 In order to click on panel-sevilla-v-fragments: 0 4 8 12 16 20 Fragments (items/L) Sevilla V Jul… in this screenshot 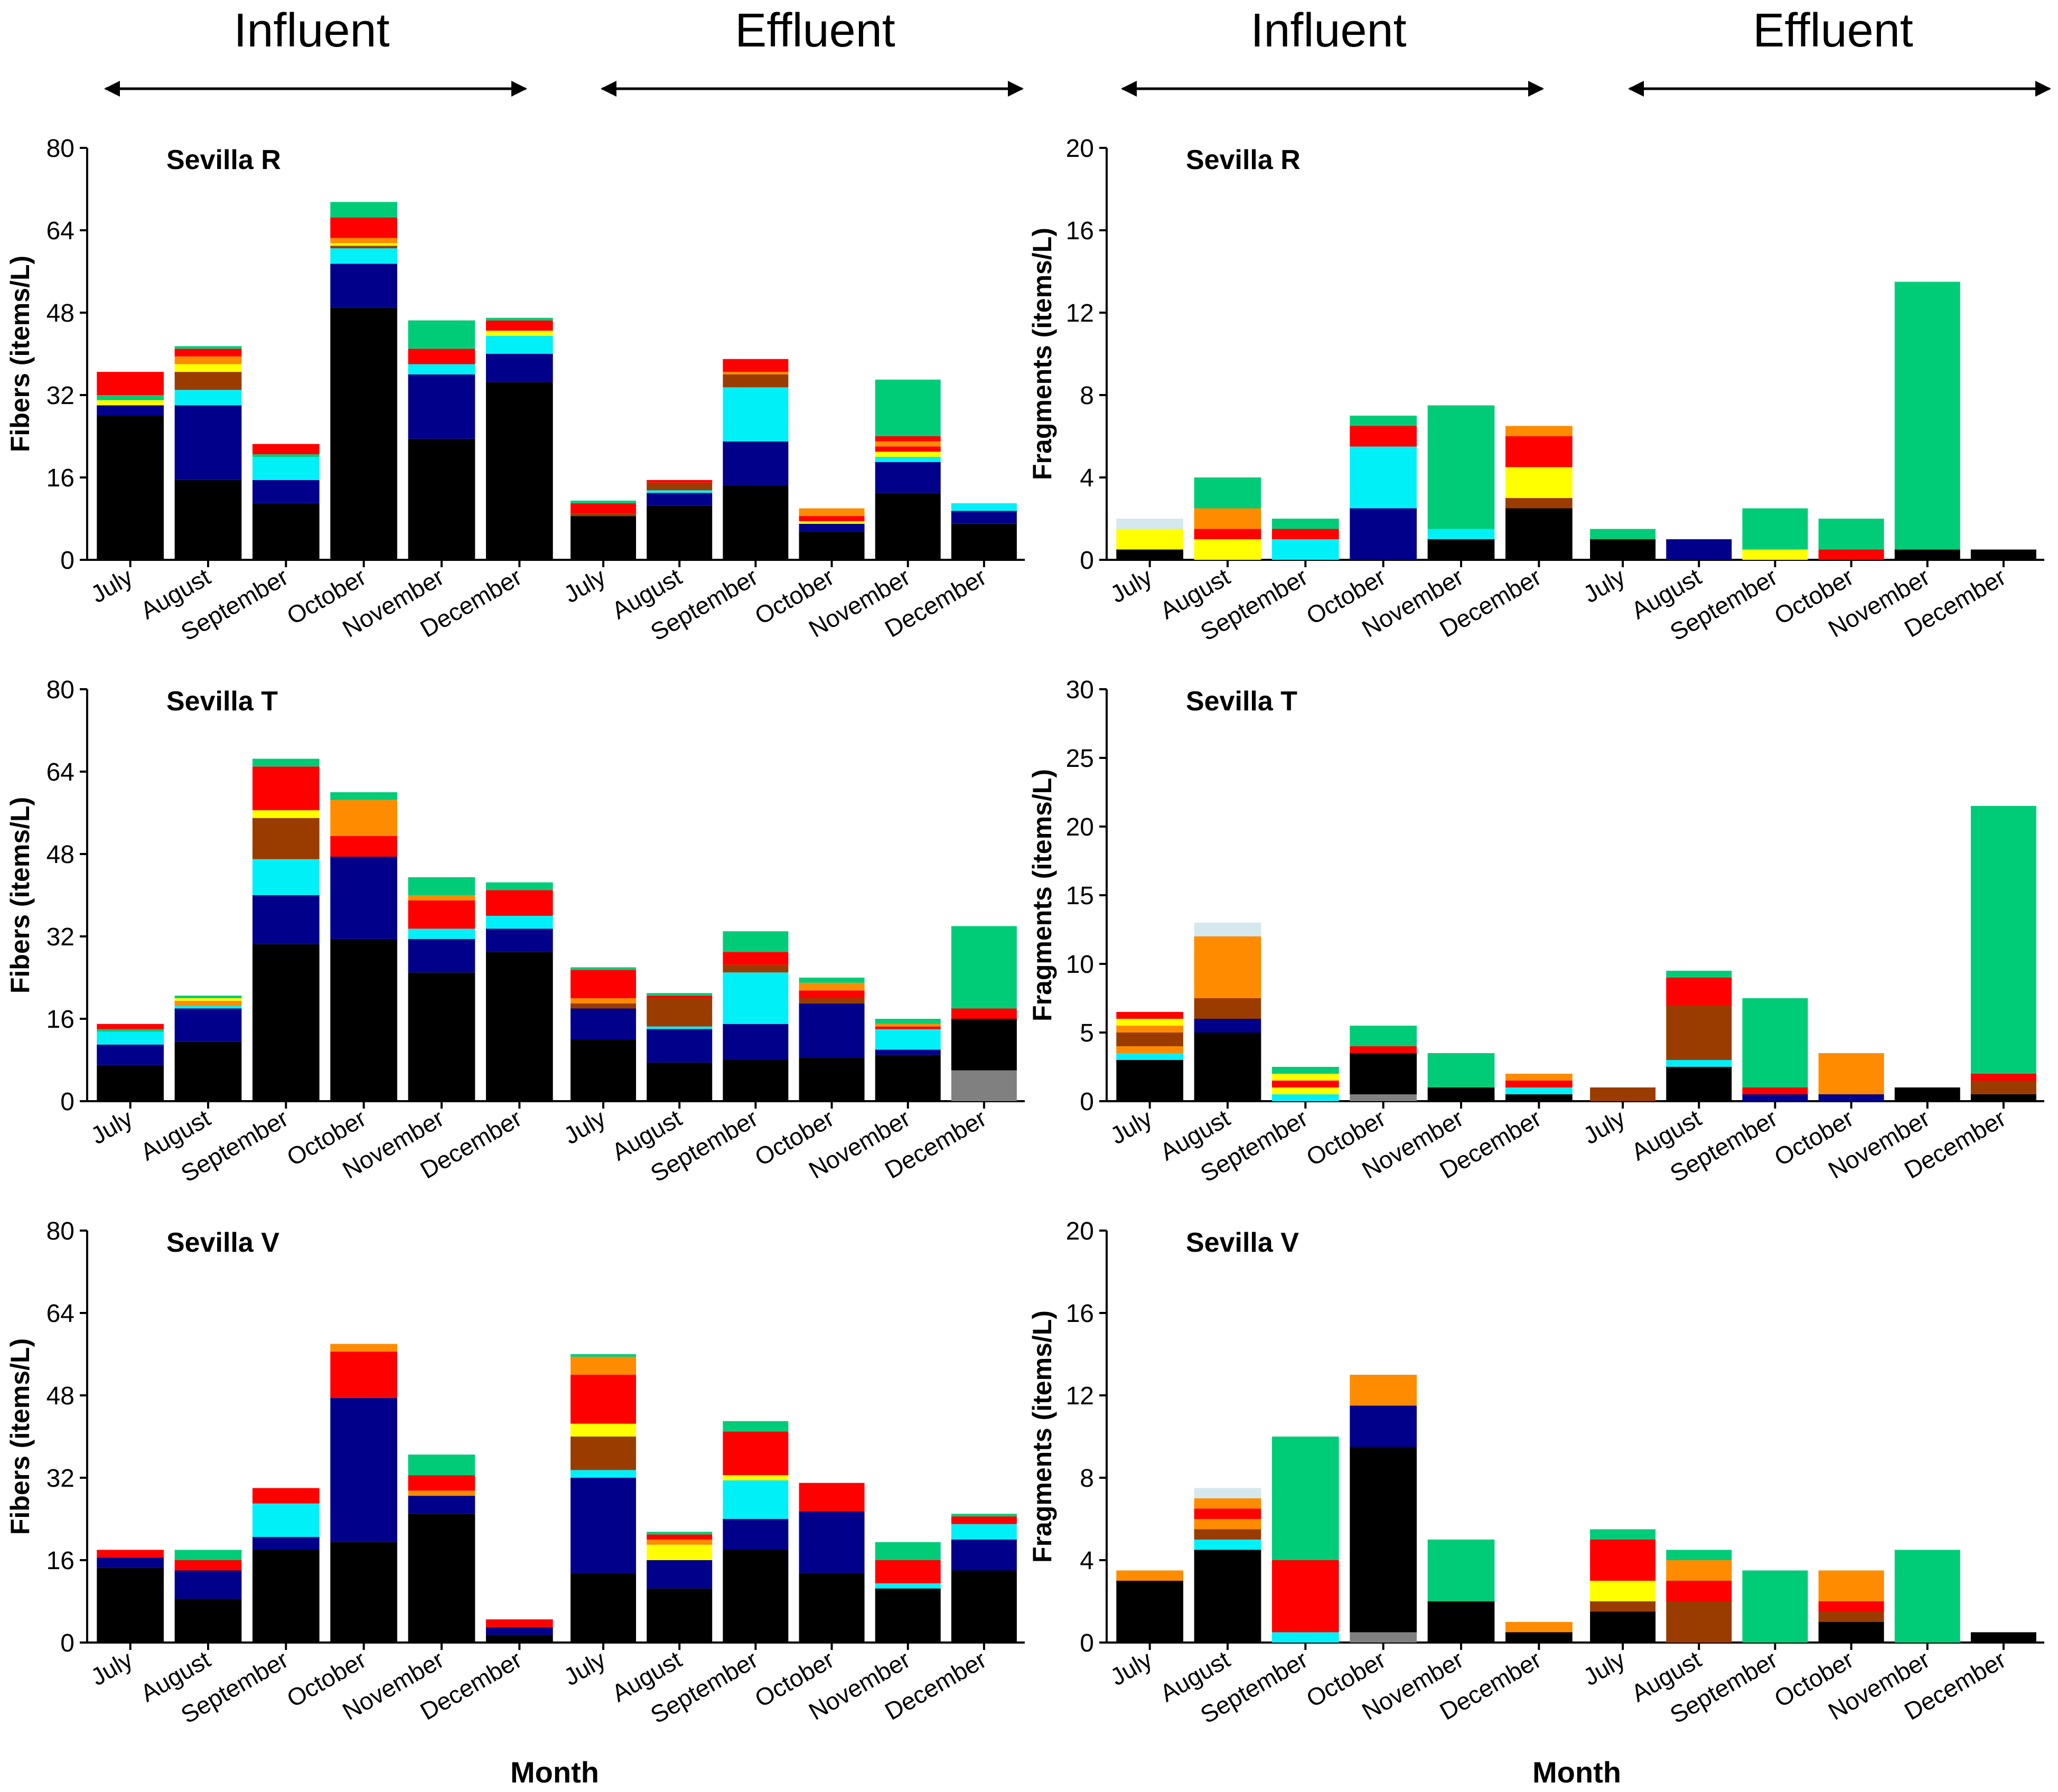, I will do `click(1536, 1473)`.